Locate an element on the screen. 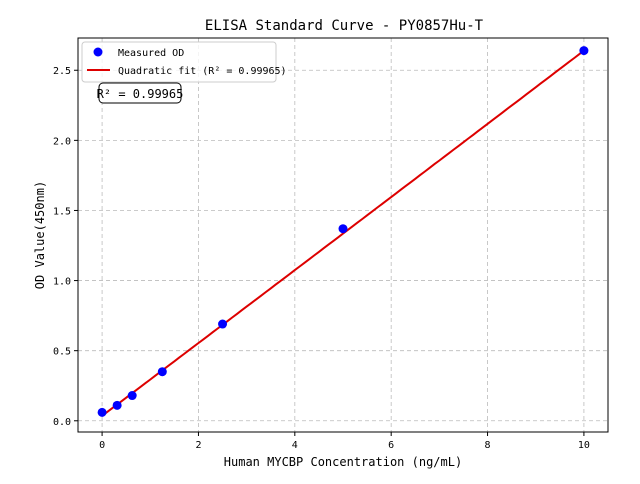 The width and height of the screenshot is (640, 484). legend-label-fit: Quadratic fit (R² = 0.99965) is located at coordinates (202, 71).